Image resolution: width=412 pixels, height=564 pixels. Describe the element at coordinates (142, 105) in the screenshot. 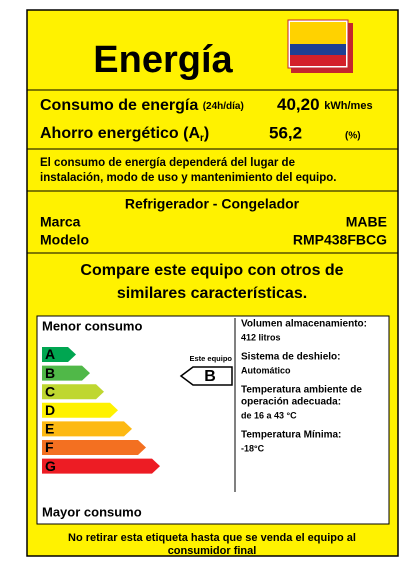

I see `consumption-label: Consumo de energía (24h/día)` at that location.